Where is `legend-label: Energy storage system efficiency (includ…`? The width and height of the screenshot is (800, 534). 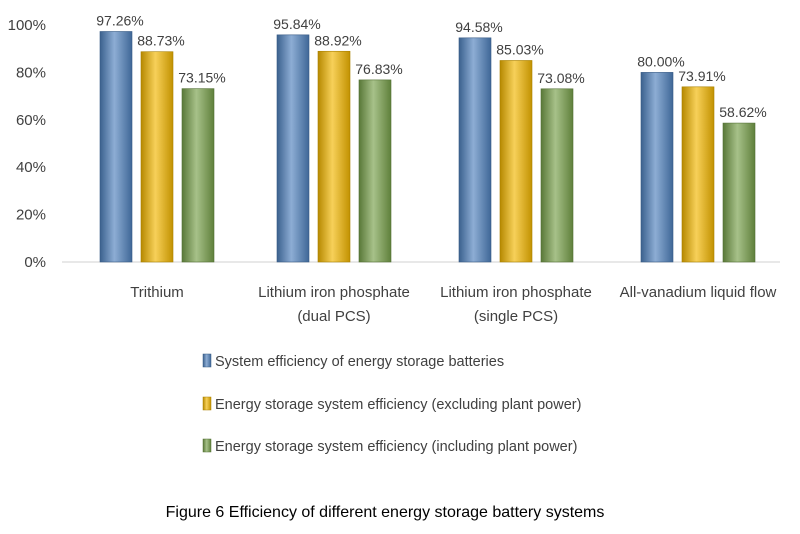
legend-label: Energy storage system efficiency (includ… is located at coordinates (396, 447).